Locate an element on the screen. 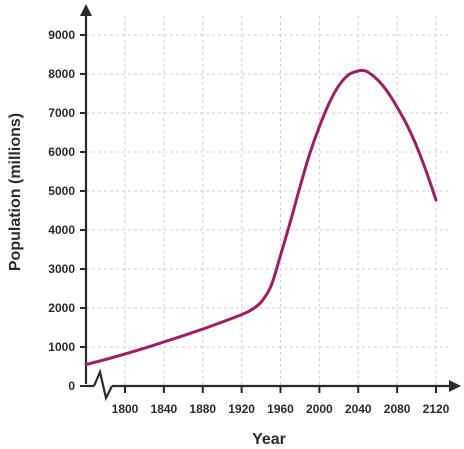 Image resolution: width=464 pixels, height=449 pixels. x-tick-label: 1840 is located at coordinates (164, 409).